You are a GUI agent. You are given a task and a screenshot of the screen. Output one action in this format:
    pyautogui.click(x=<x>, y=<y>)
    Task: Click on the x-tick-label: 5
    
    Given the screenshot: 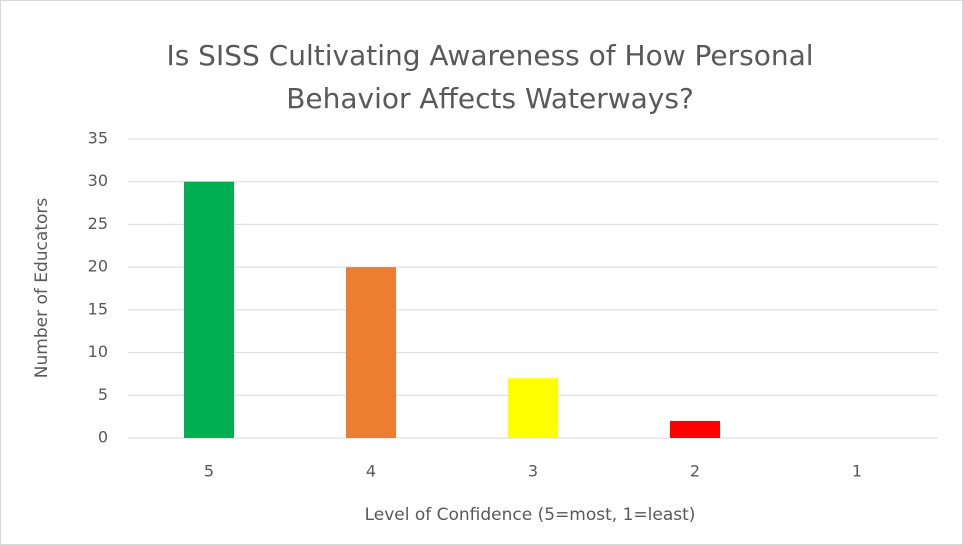 What is the action you would take?
    pyautogui.click(x=209, y=471)
    